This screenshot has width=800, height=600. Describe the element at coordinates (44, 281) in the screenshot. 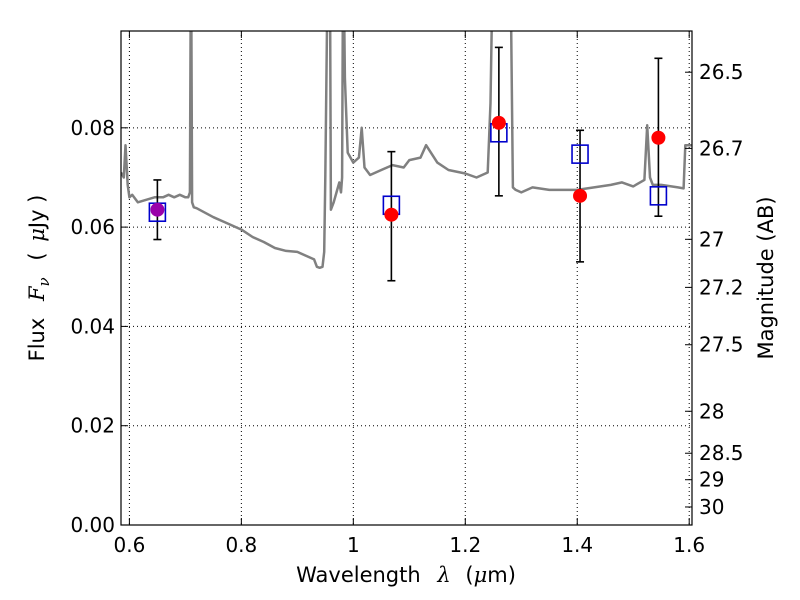

I see `y-axis-symbol-sub: ν` at that location.